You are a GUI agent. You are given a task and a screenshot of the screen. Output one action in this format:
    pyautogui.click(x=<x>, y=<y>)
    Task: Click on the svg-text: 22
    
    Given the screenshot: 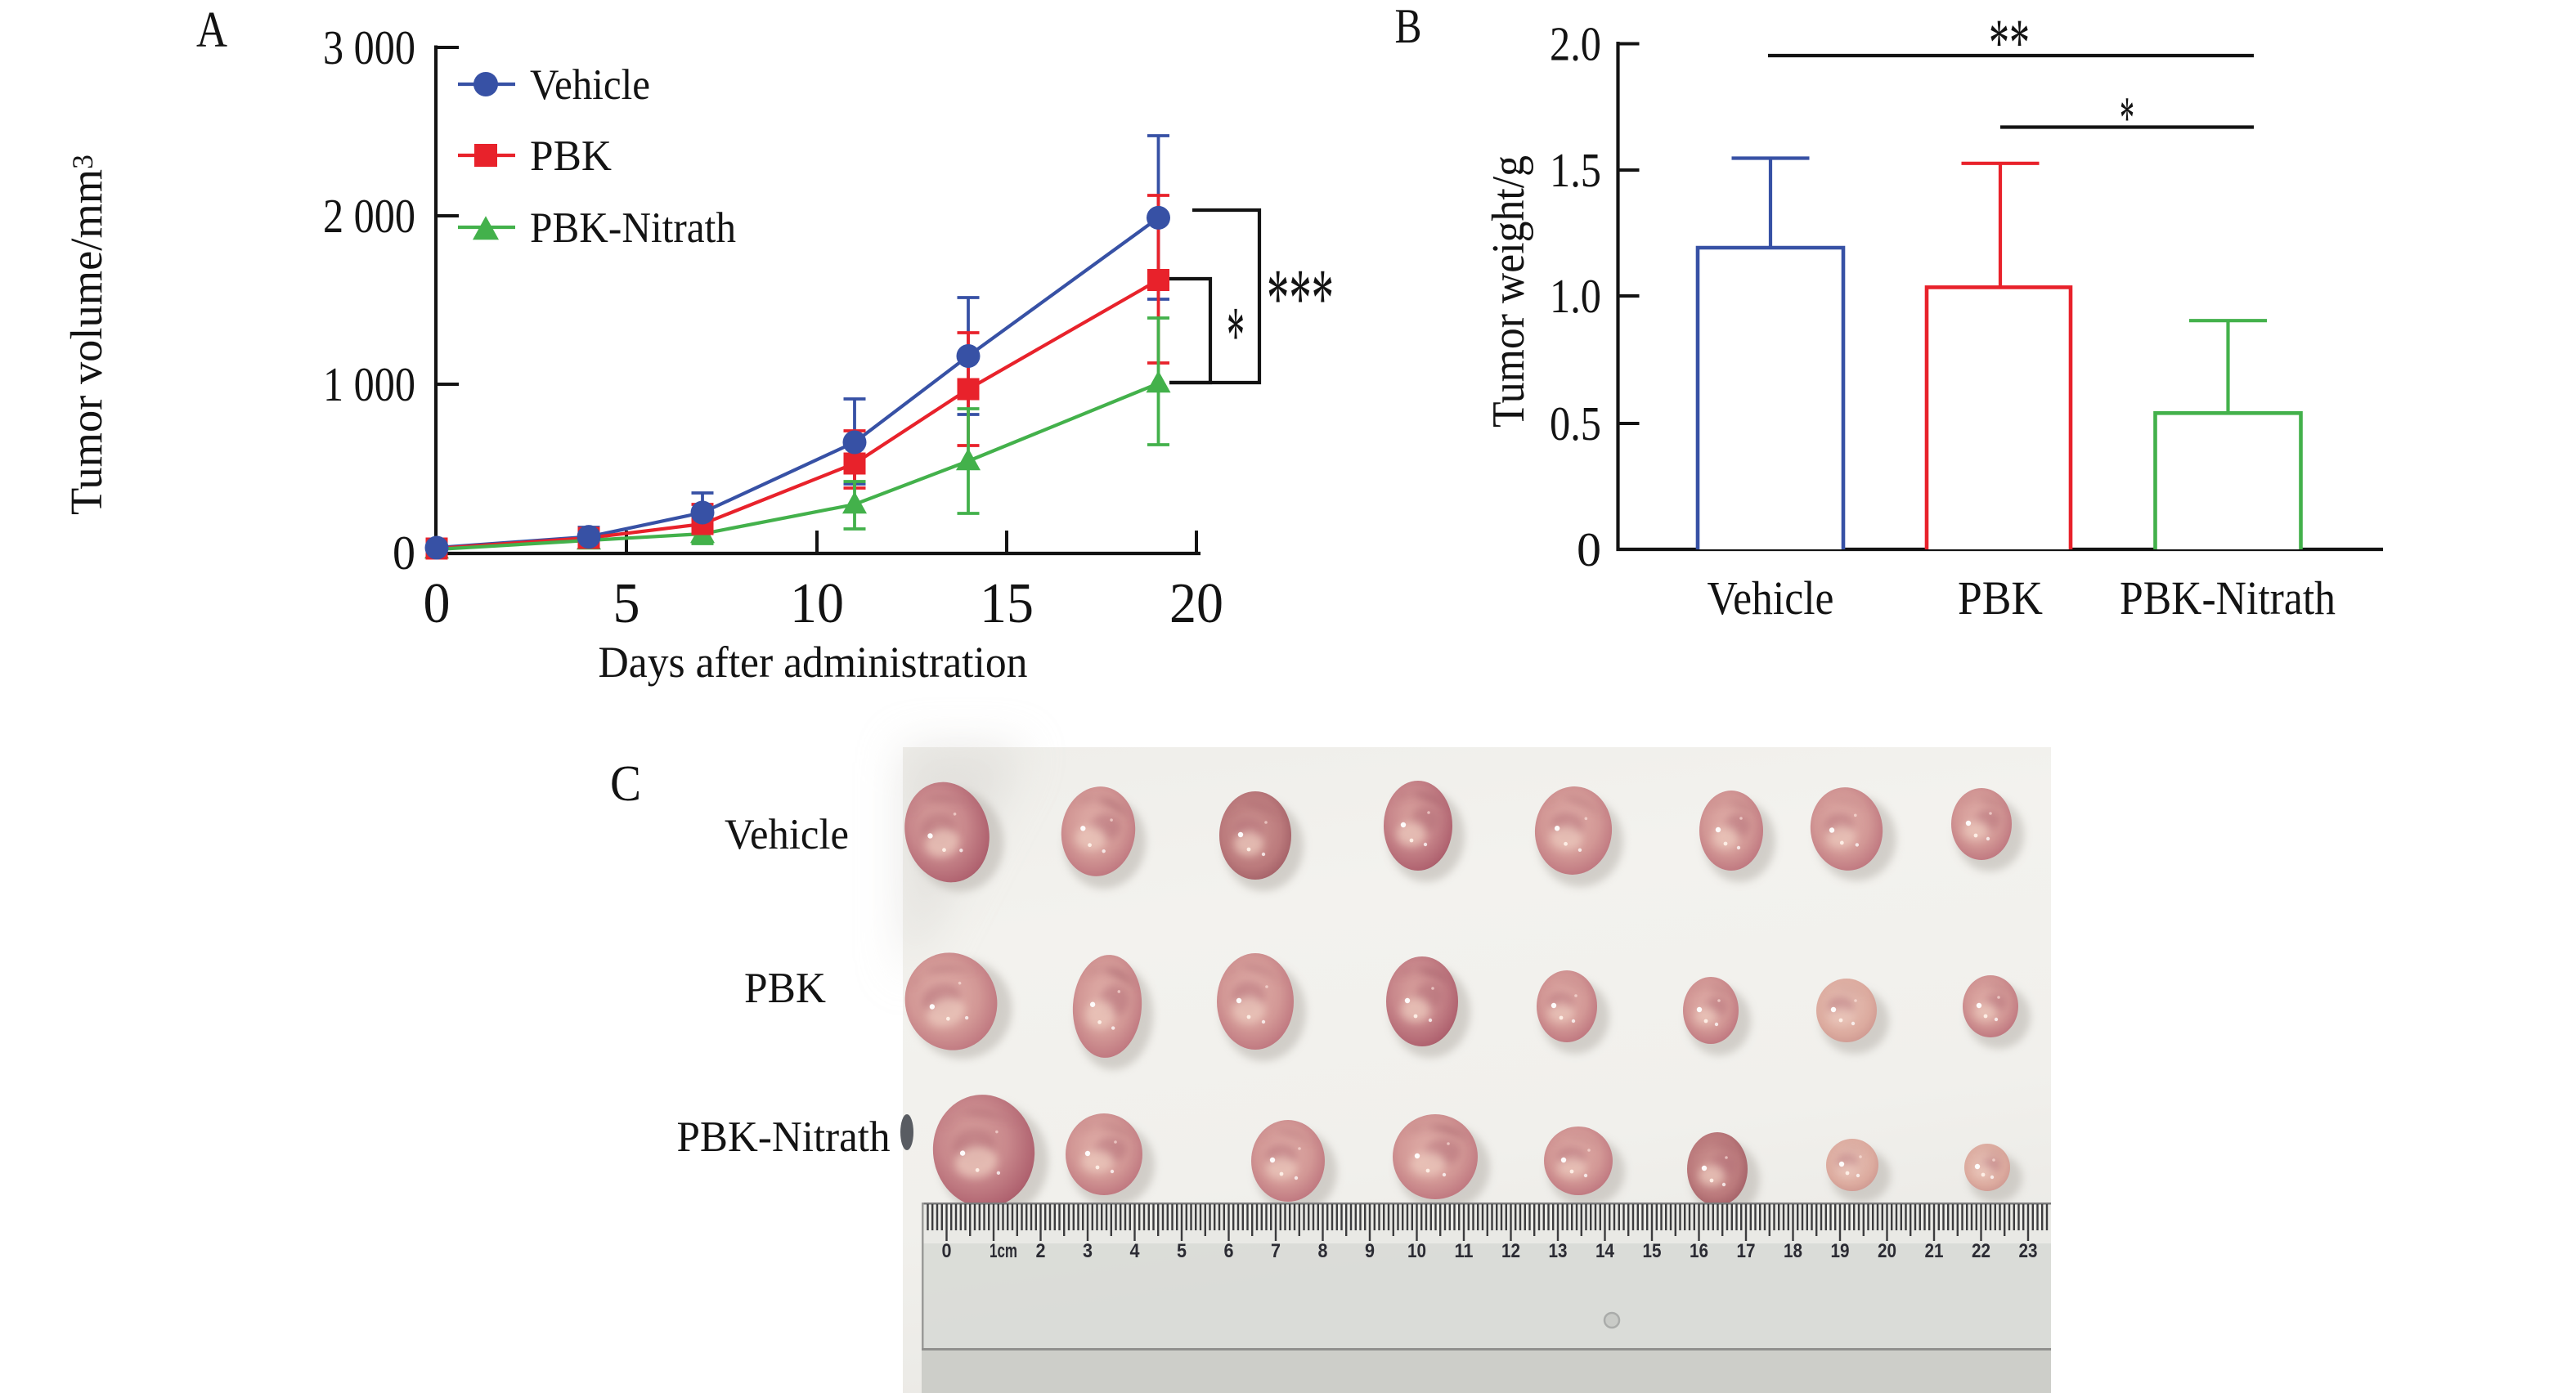 What is the action you would take?
    pyautogui.click(x=1981, y=1251)
    